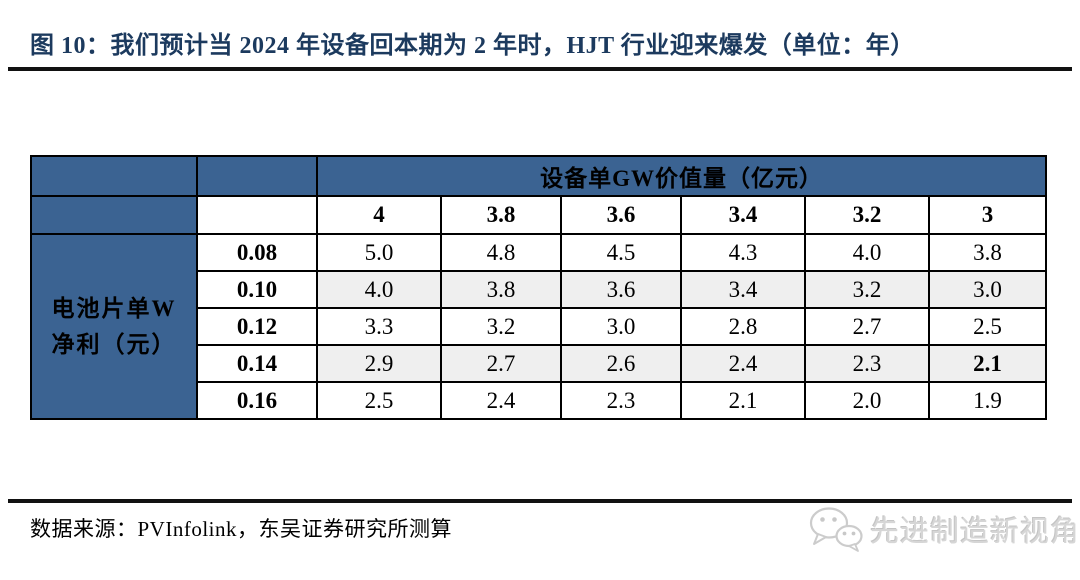  Describe the element at coordinates (540, 69) in the screenshot. I see `title-divider` at that location.